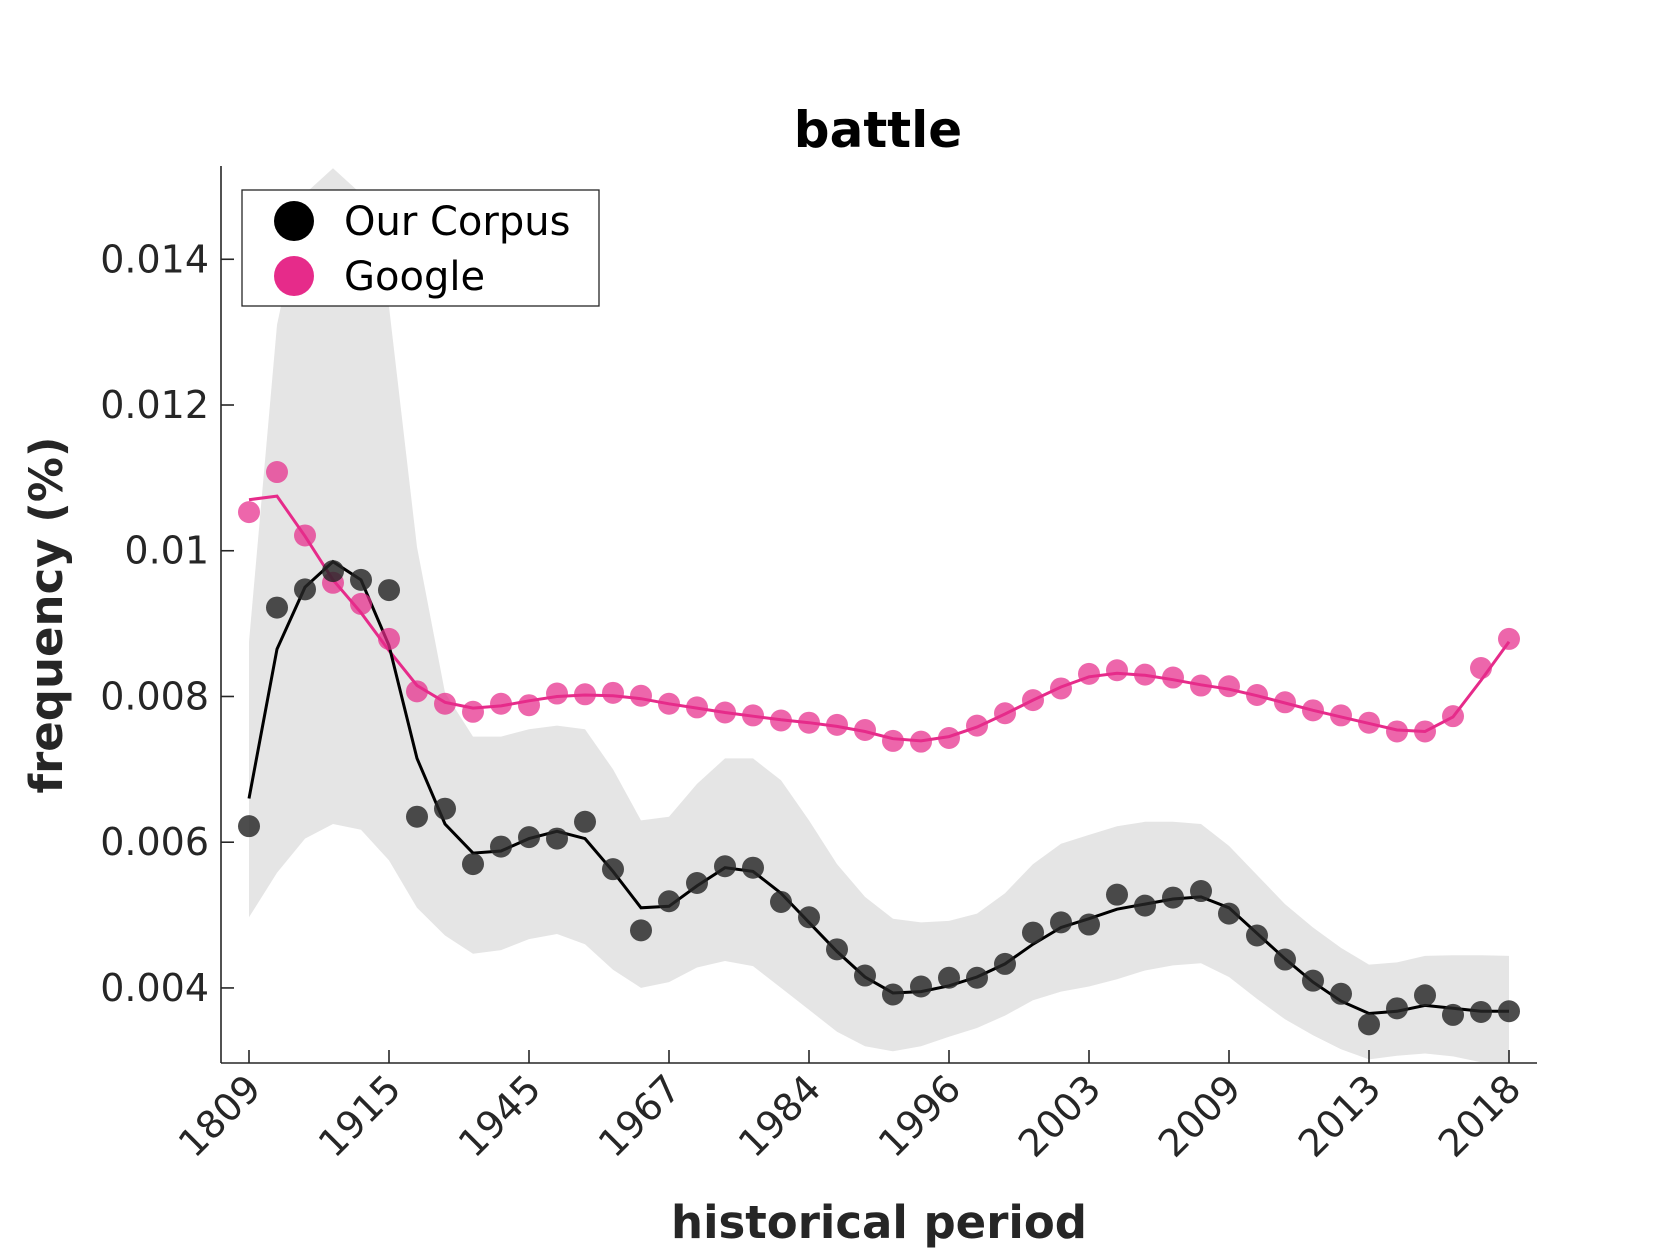 Image resolution: width=1680 pixels, height=1260 pixels. I want to click on google-trend-line, so click(879, 618).